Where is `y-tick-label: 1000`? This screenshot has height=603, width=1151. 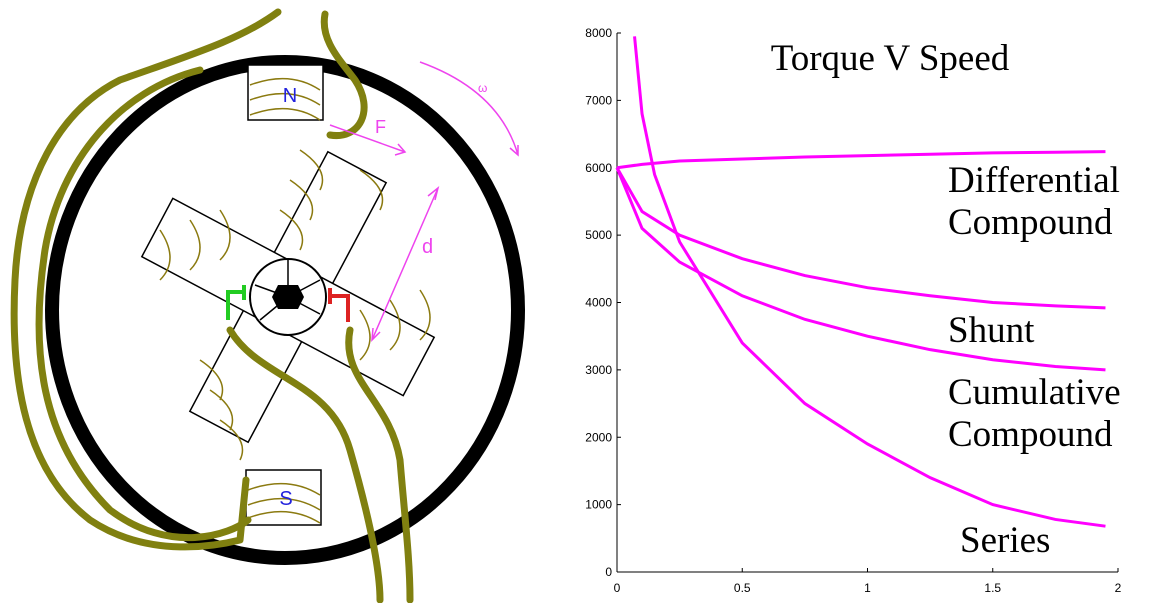
y-tick-label: 1000 is located at coordinates (598, 505).